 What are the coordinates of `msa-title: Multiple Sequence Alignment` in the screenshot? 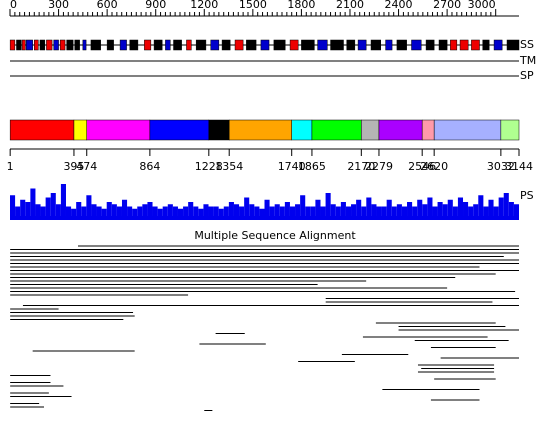 It's located at (275, 235).